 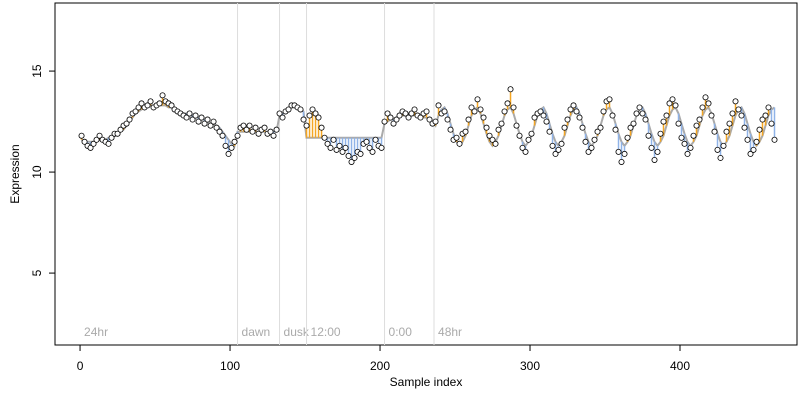 I want to click on y-tick-label: 10, so click(x=37, y=172).